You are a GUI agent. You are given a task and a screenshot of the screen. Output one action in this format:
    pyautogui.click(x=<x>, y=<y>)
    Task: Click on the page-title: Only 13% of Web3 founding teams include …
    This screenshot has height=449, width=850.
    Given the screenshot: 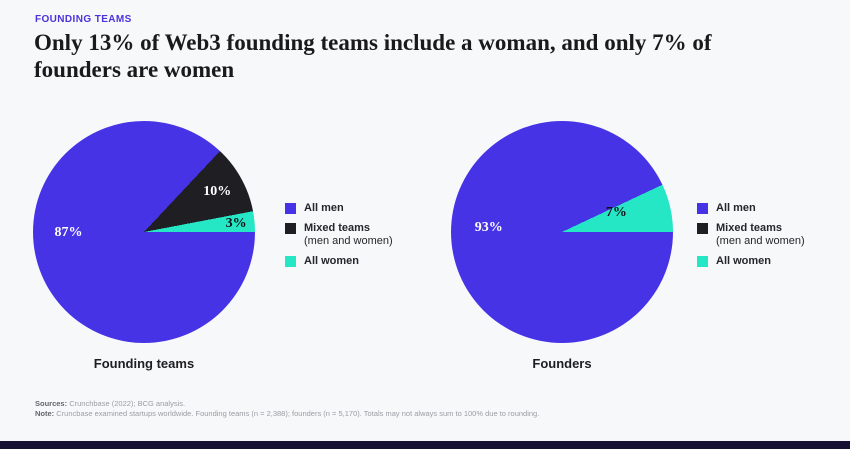 What is the action you would take?
    pyautogui.click(x=424, y=56)
    